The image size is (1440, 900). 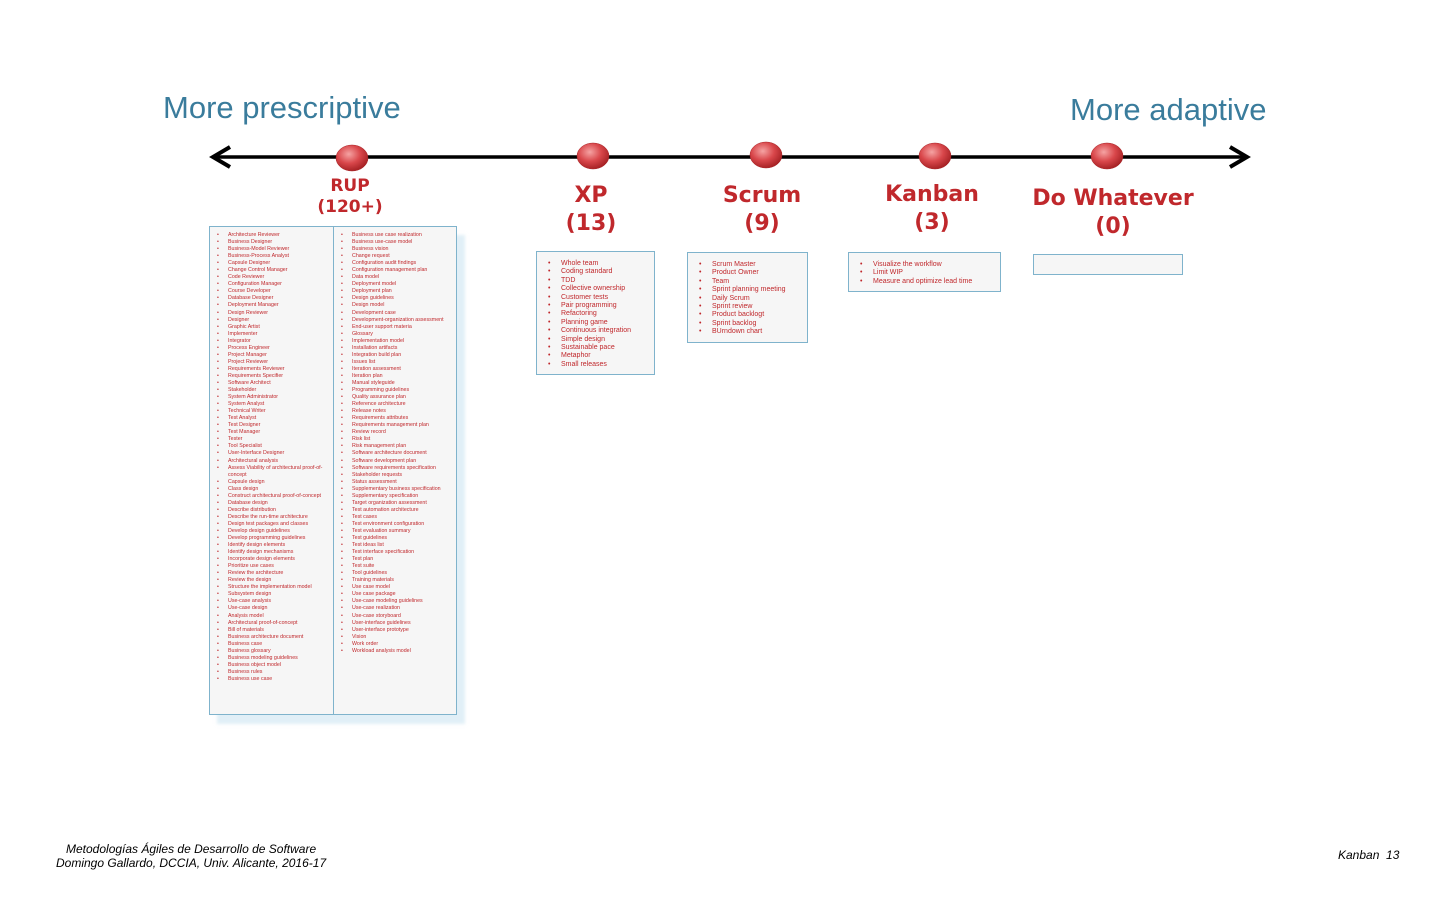 I want to click on rup-col1-item: Architectural proof-of-concept, so click(x=273, y=623).